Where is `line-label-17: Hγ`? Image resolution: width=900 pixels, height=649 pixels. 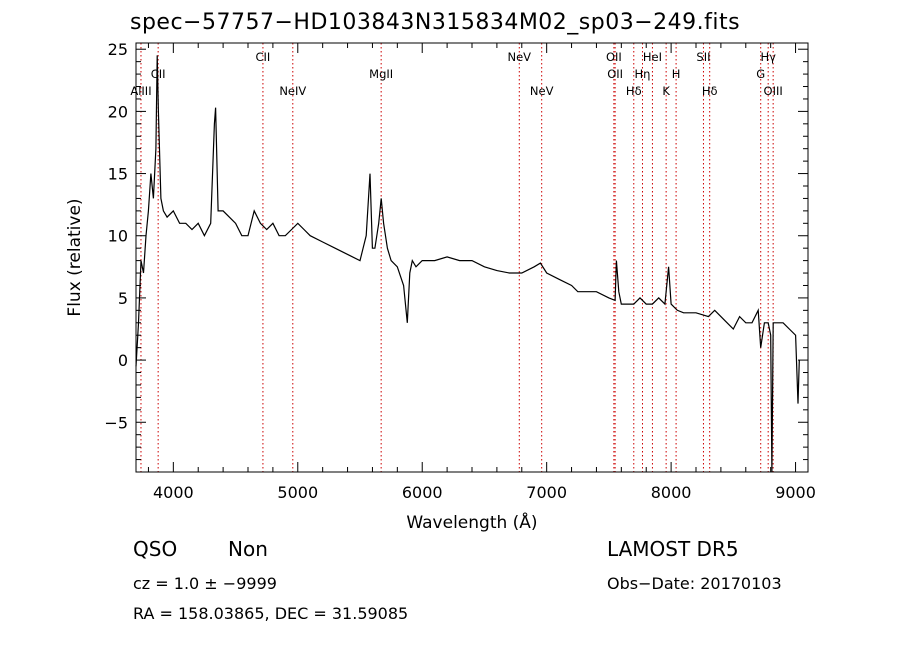 line-label-17: Hγ is located at coordinates (768, 57).